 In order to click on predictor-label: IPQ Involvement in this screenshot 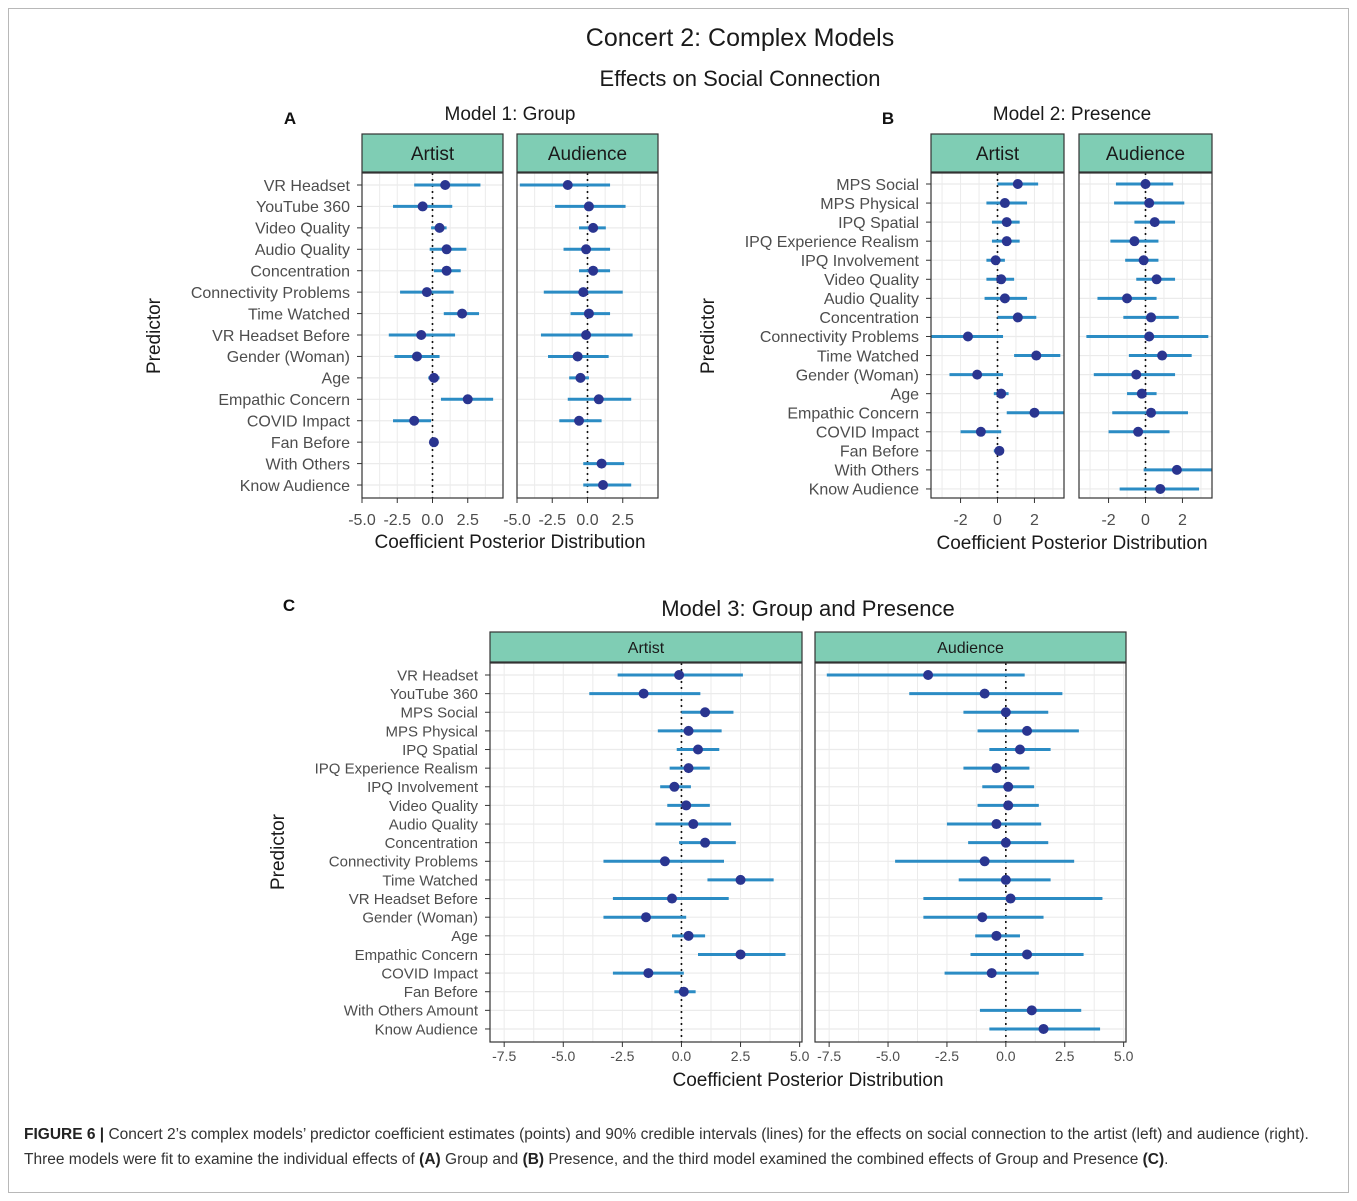, I will do `click(860, 261)`.